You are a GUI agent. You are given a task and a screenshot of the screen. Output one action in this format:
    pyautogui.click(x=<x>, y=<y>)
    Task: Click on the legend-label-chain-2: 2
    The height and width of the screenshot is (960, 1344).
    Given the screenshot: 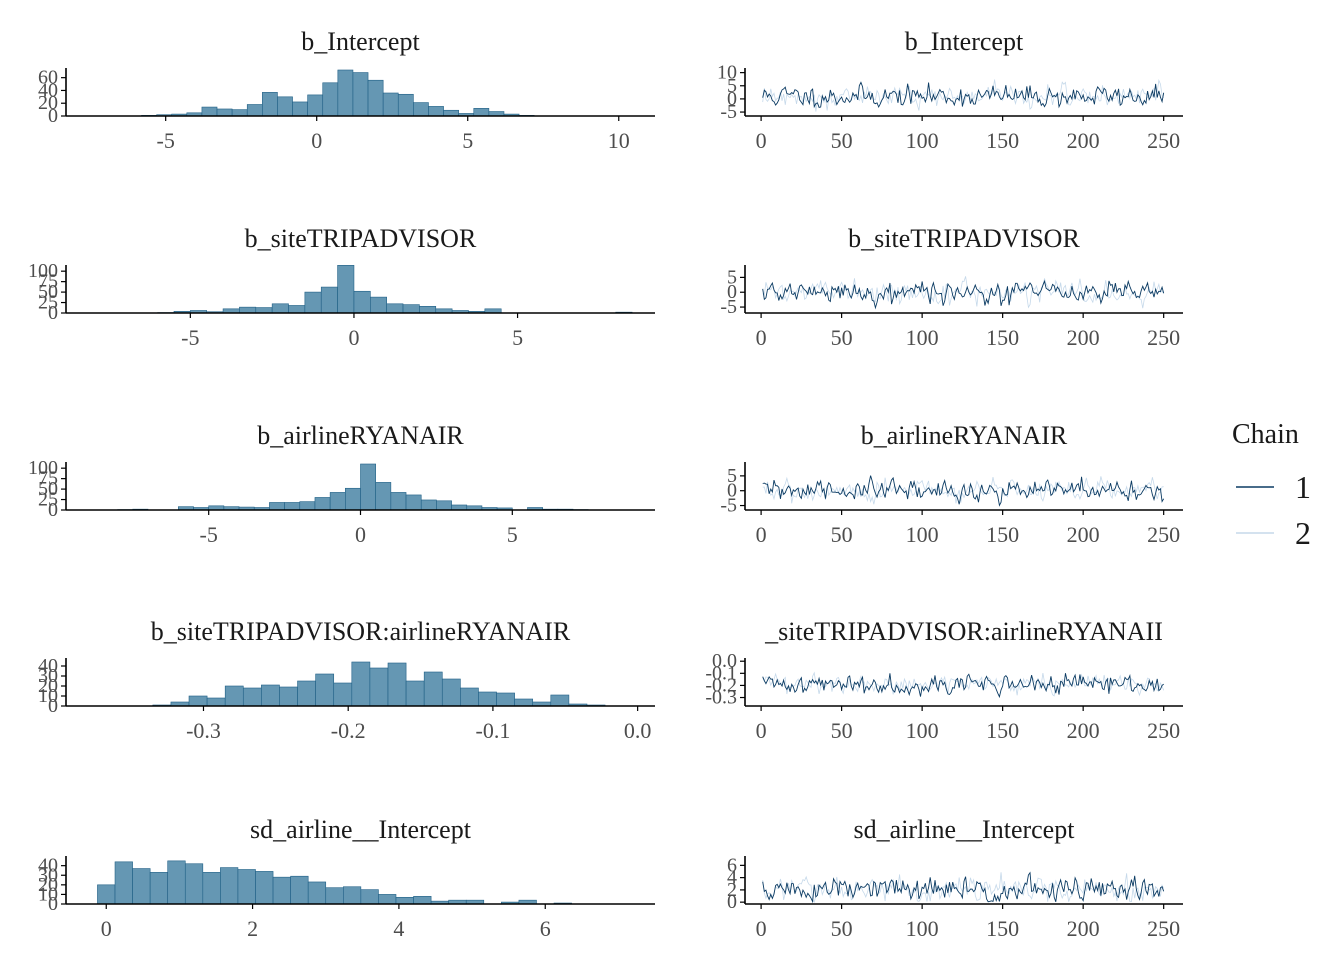 What is the action you would take?
    pyautogui.click(x=1303, y=533)
    